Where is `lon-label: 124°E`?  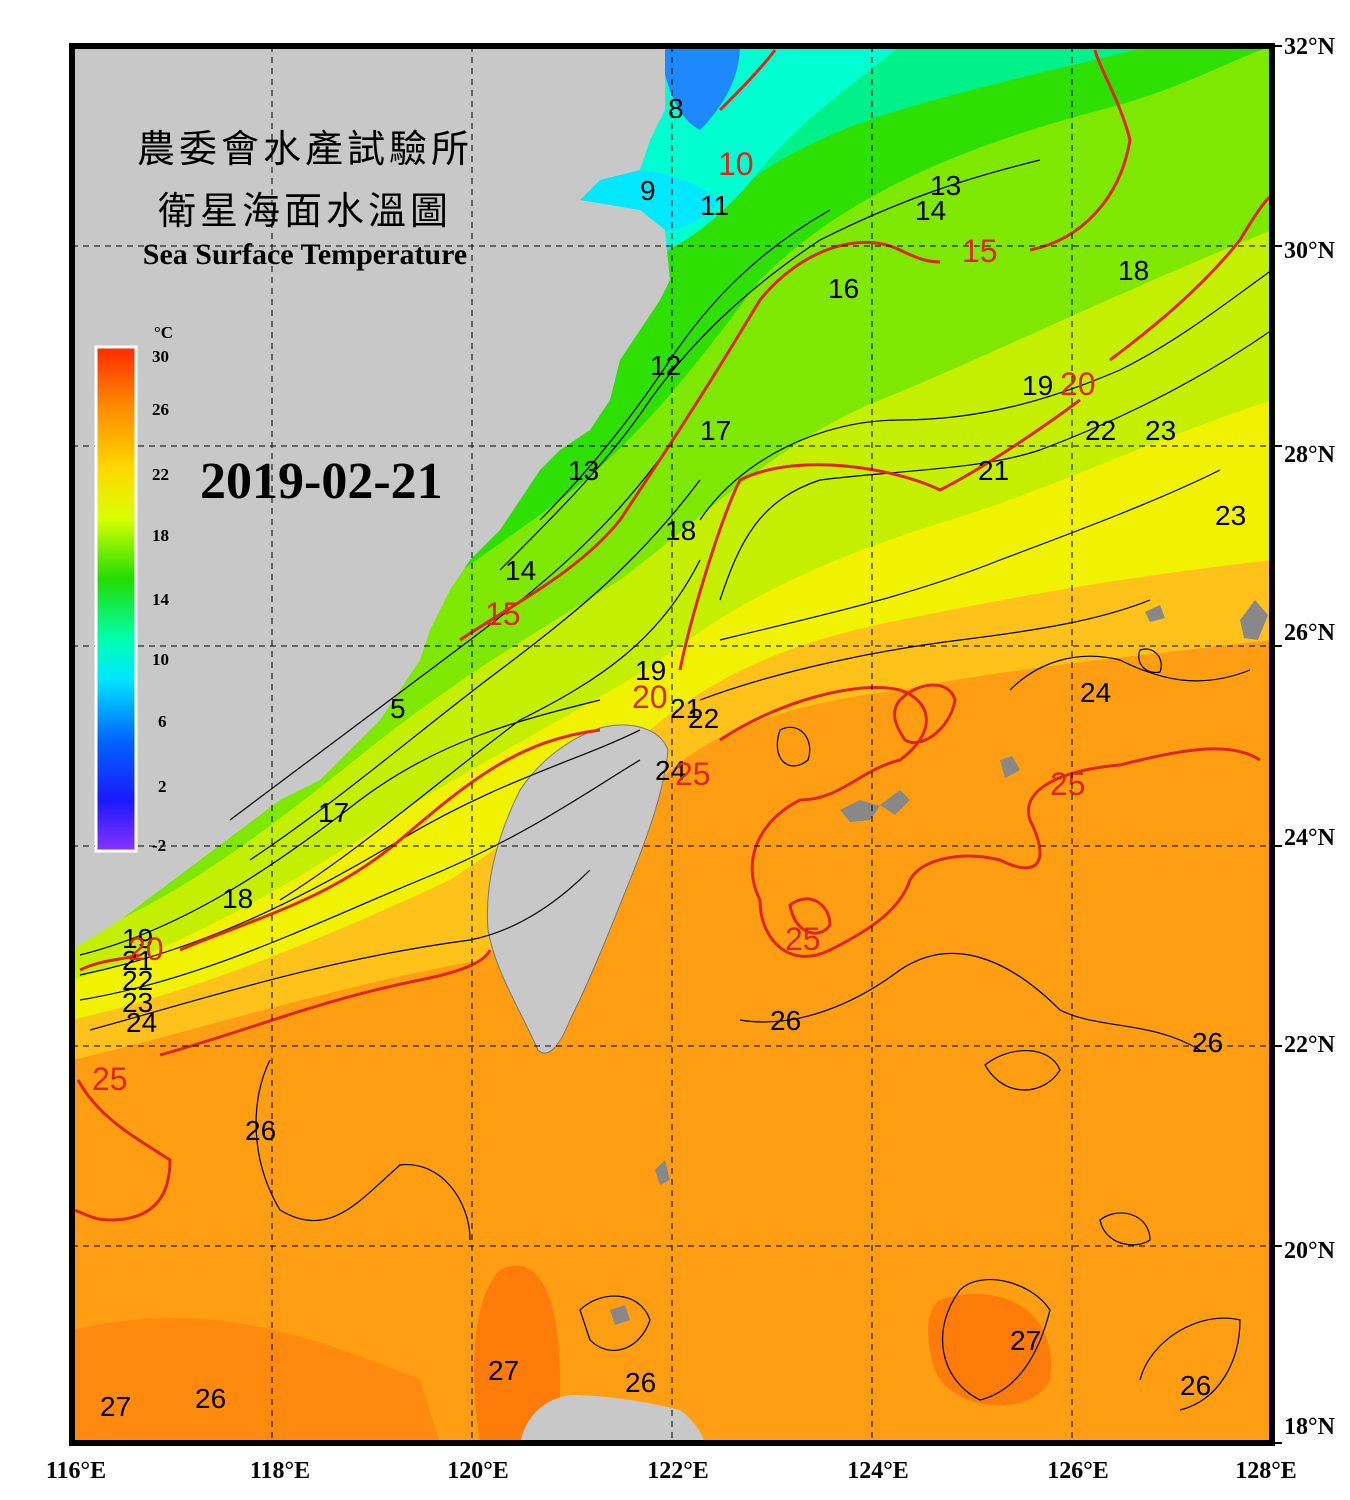 lon-label: 124°E is located at coordinates (878, 1471).